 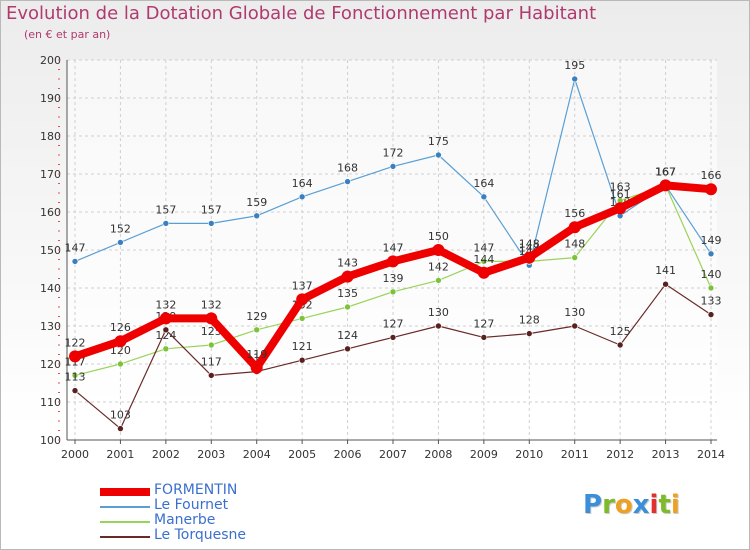 I want to click on y-tick-label: 180, so click(x=50, y=136).